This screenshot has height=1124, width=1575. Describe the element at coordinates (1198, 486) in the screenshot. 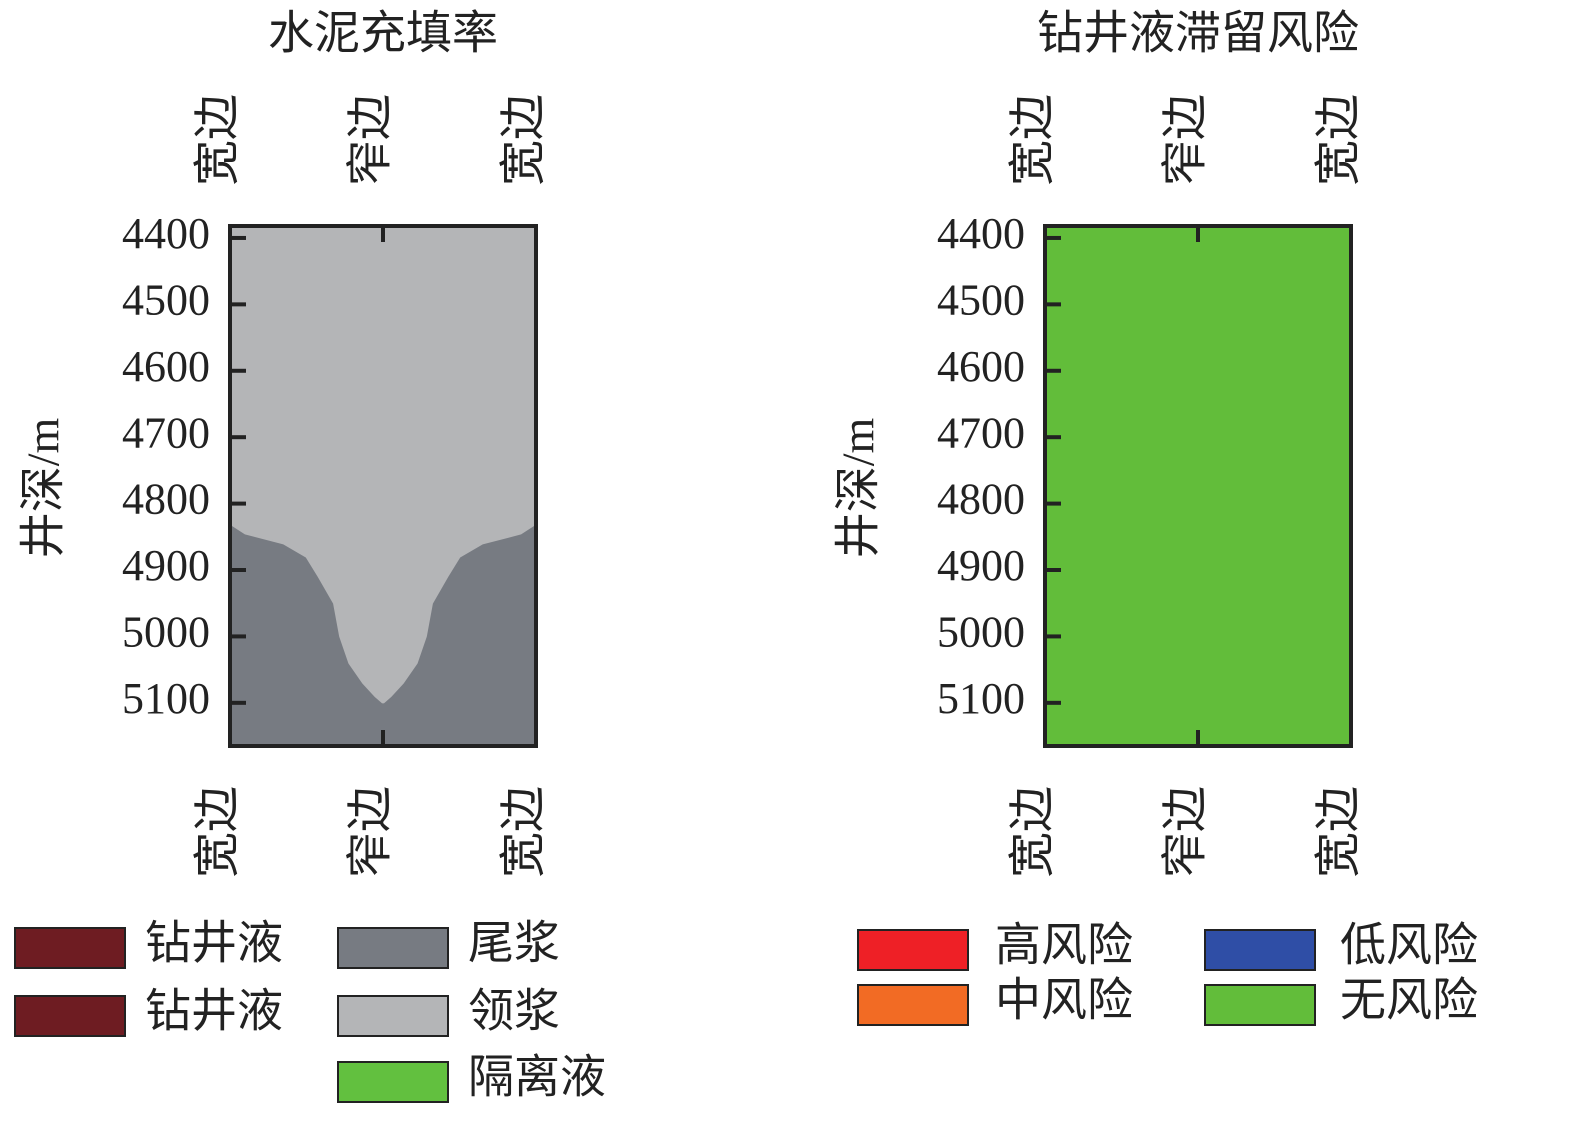

I see `field` at that location.